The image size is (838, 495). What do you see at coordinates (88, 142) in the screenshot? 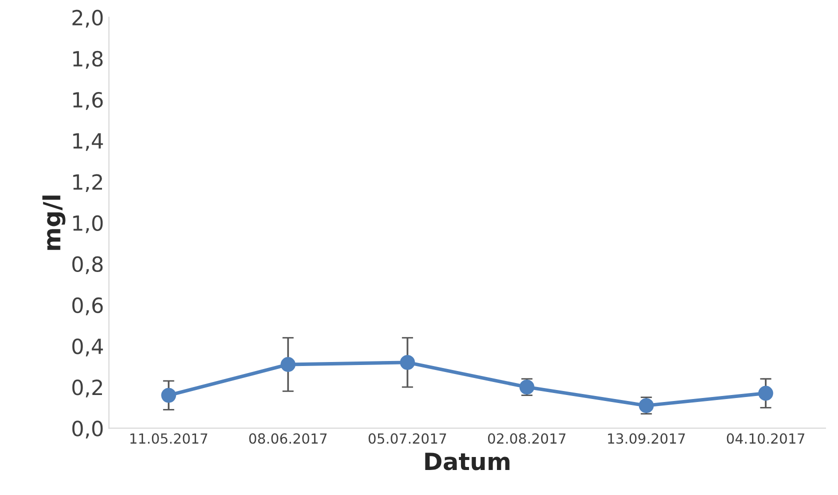
I see `y-tick-label: 1,4` at bounding box center [88, 142].